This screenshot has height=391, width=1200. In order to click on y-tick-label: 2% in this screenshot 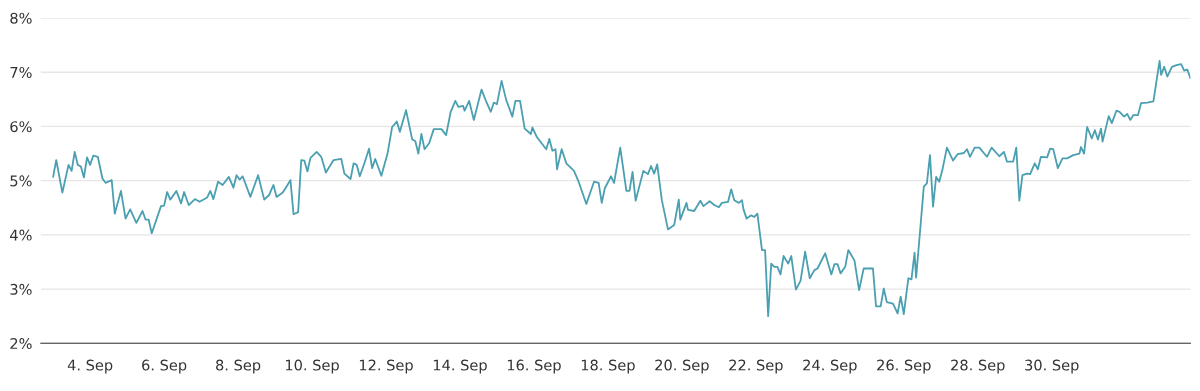, I will do `click(21, 344)`.